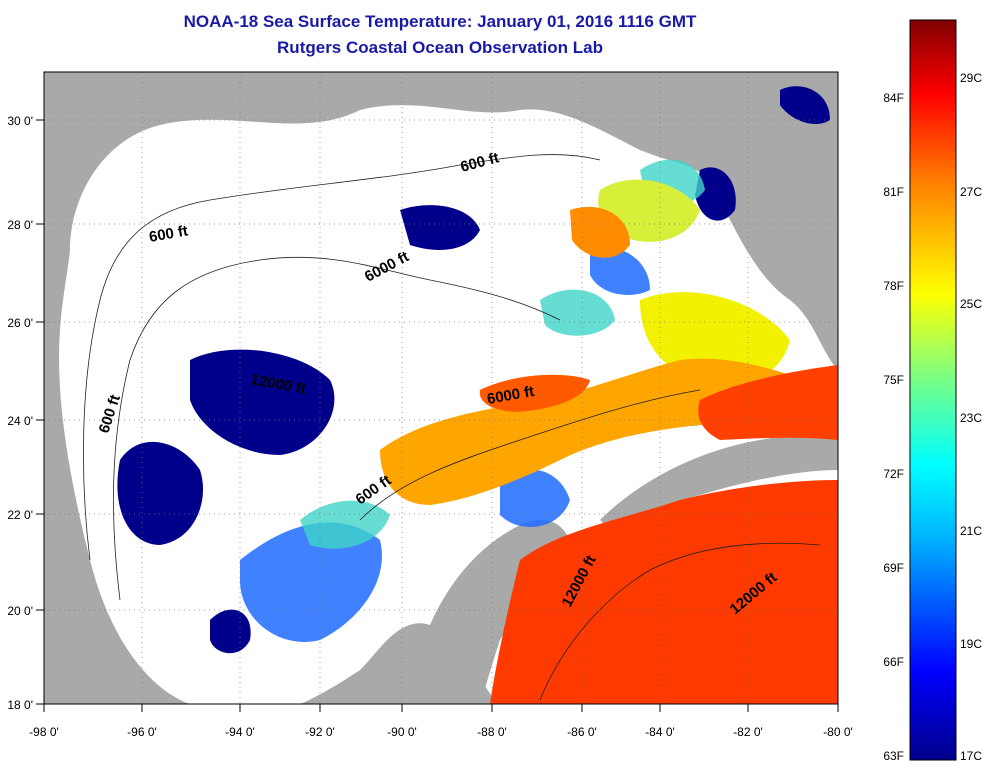  Describe the element at coordinates (664, 592) in the screenshot. I see `sst-warm-caribbean` at that location.